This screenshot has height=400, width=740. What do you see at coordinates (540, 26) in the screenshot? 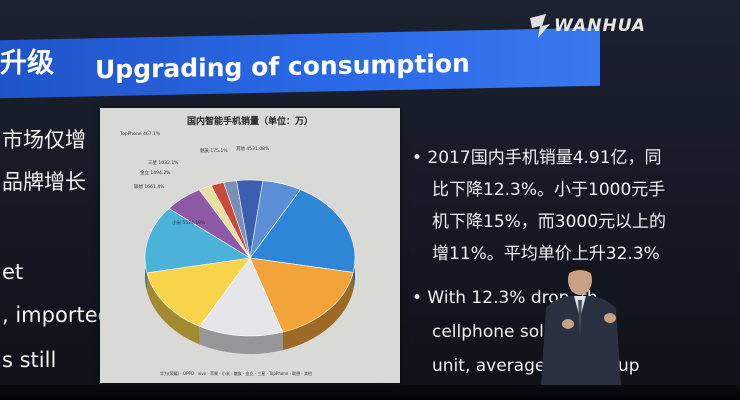
I see `wanhua-logo` at bounding box center [540, 26].